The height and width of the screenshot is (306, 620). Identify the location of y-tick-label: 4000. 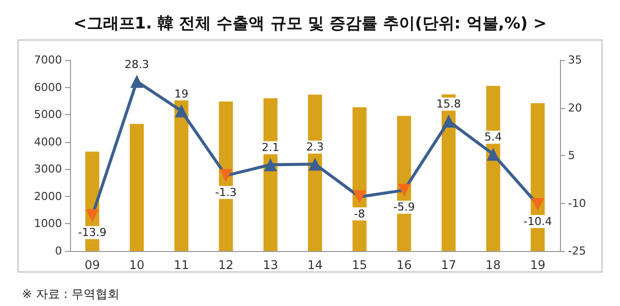
(48, 141).